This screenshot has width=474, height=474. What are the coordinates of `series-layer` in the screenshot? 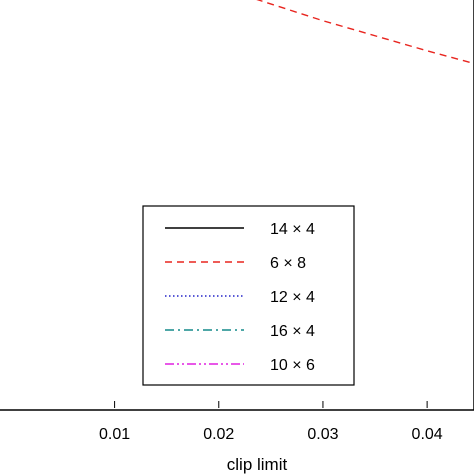 It's located at (365, 32).